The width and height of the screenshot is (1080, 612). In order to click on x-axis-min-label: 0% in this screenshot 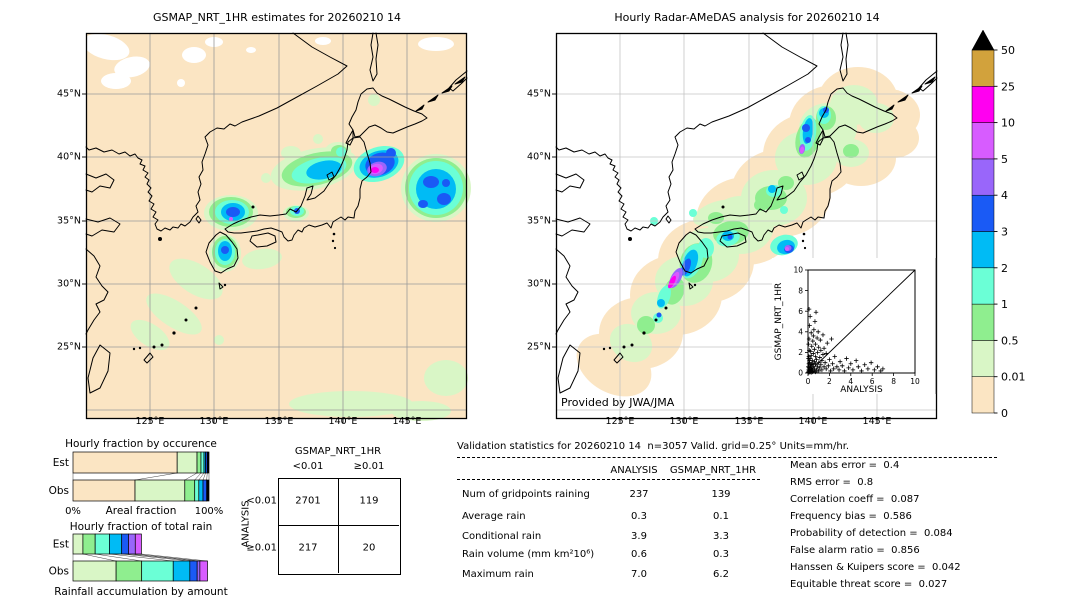, I will do `click(73, 511)`.